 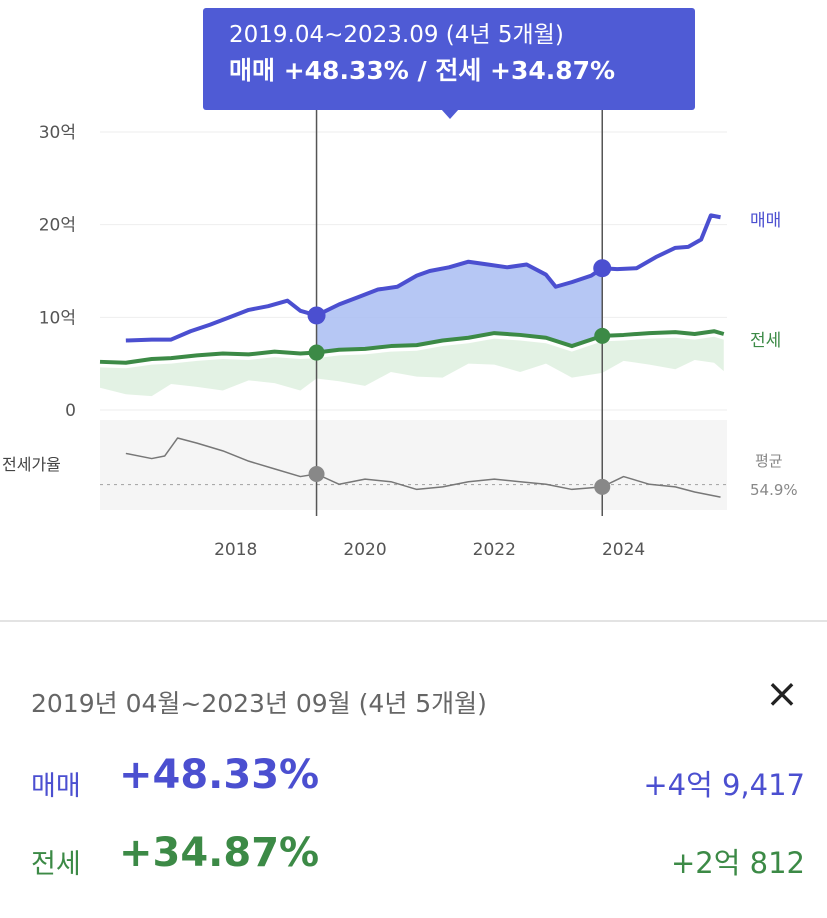 What do you see at coordinates (494, 550) in the screenshot?
I see `x-tick-label: 2022` at bounding box center [494, 550].